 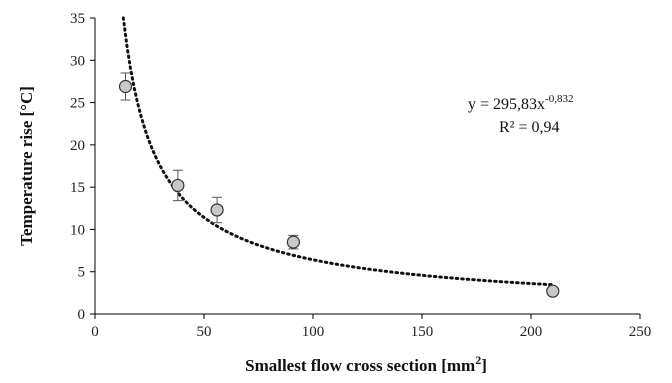 What do you see at coordinates (529, 127) in the screenshot?
I see `trendline-r-squared: R² = 0,94` at bounding box center [529, 127].